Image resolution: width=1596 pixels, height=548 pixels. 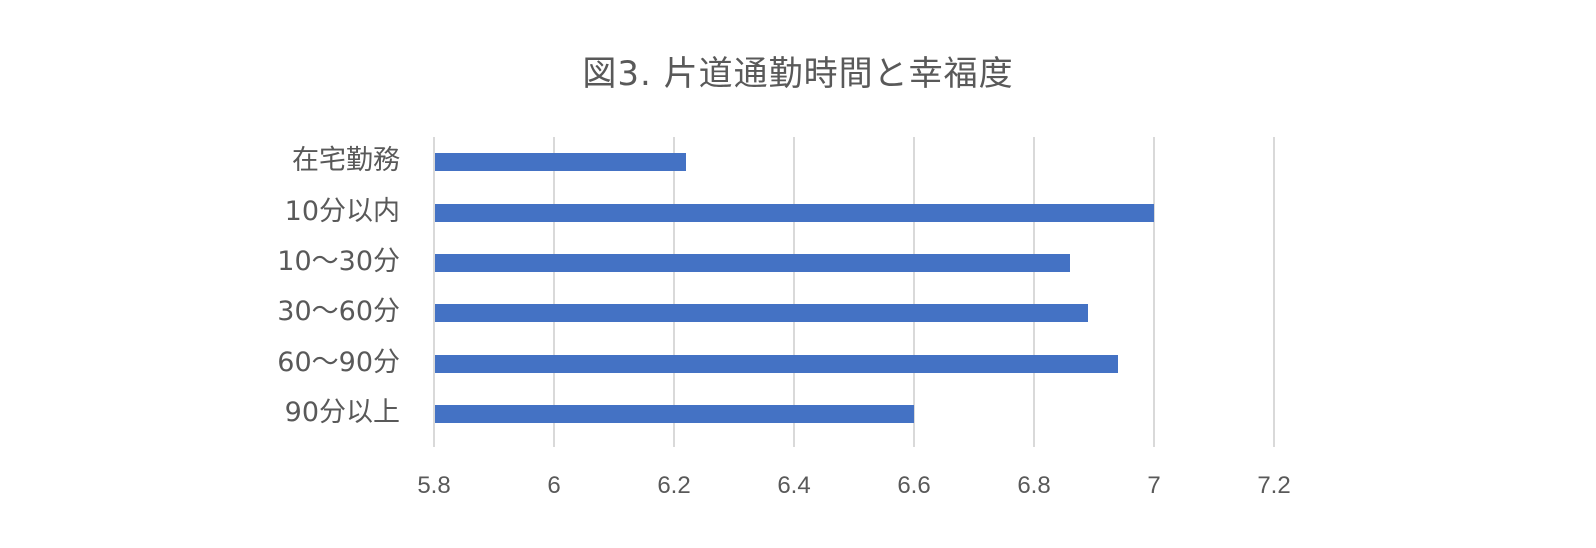 What do you see at coordinates (674, 485) in the screenshot?
I see `x-tick-label: 6.2` at bounding box center [674, 485].